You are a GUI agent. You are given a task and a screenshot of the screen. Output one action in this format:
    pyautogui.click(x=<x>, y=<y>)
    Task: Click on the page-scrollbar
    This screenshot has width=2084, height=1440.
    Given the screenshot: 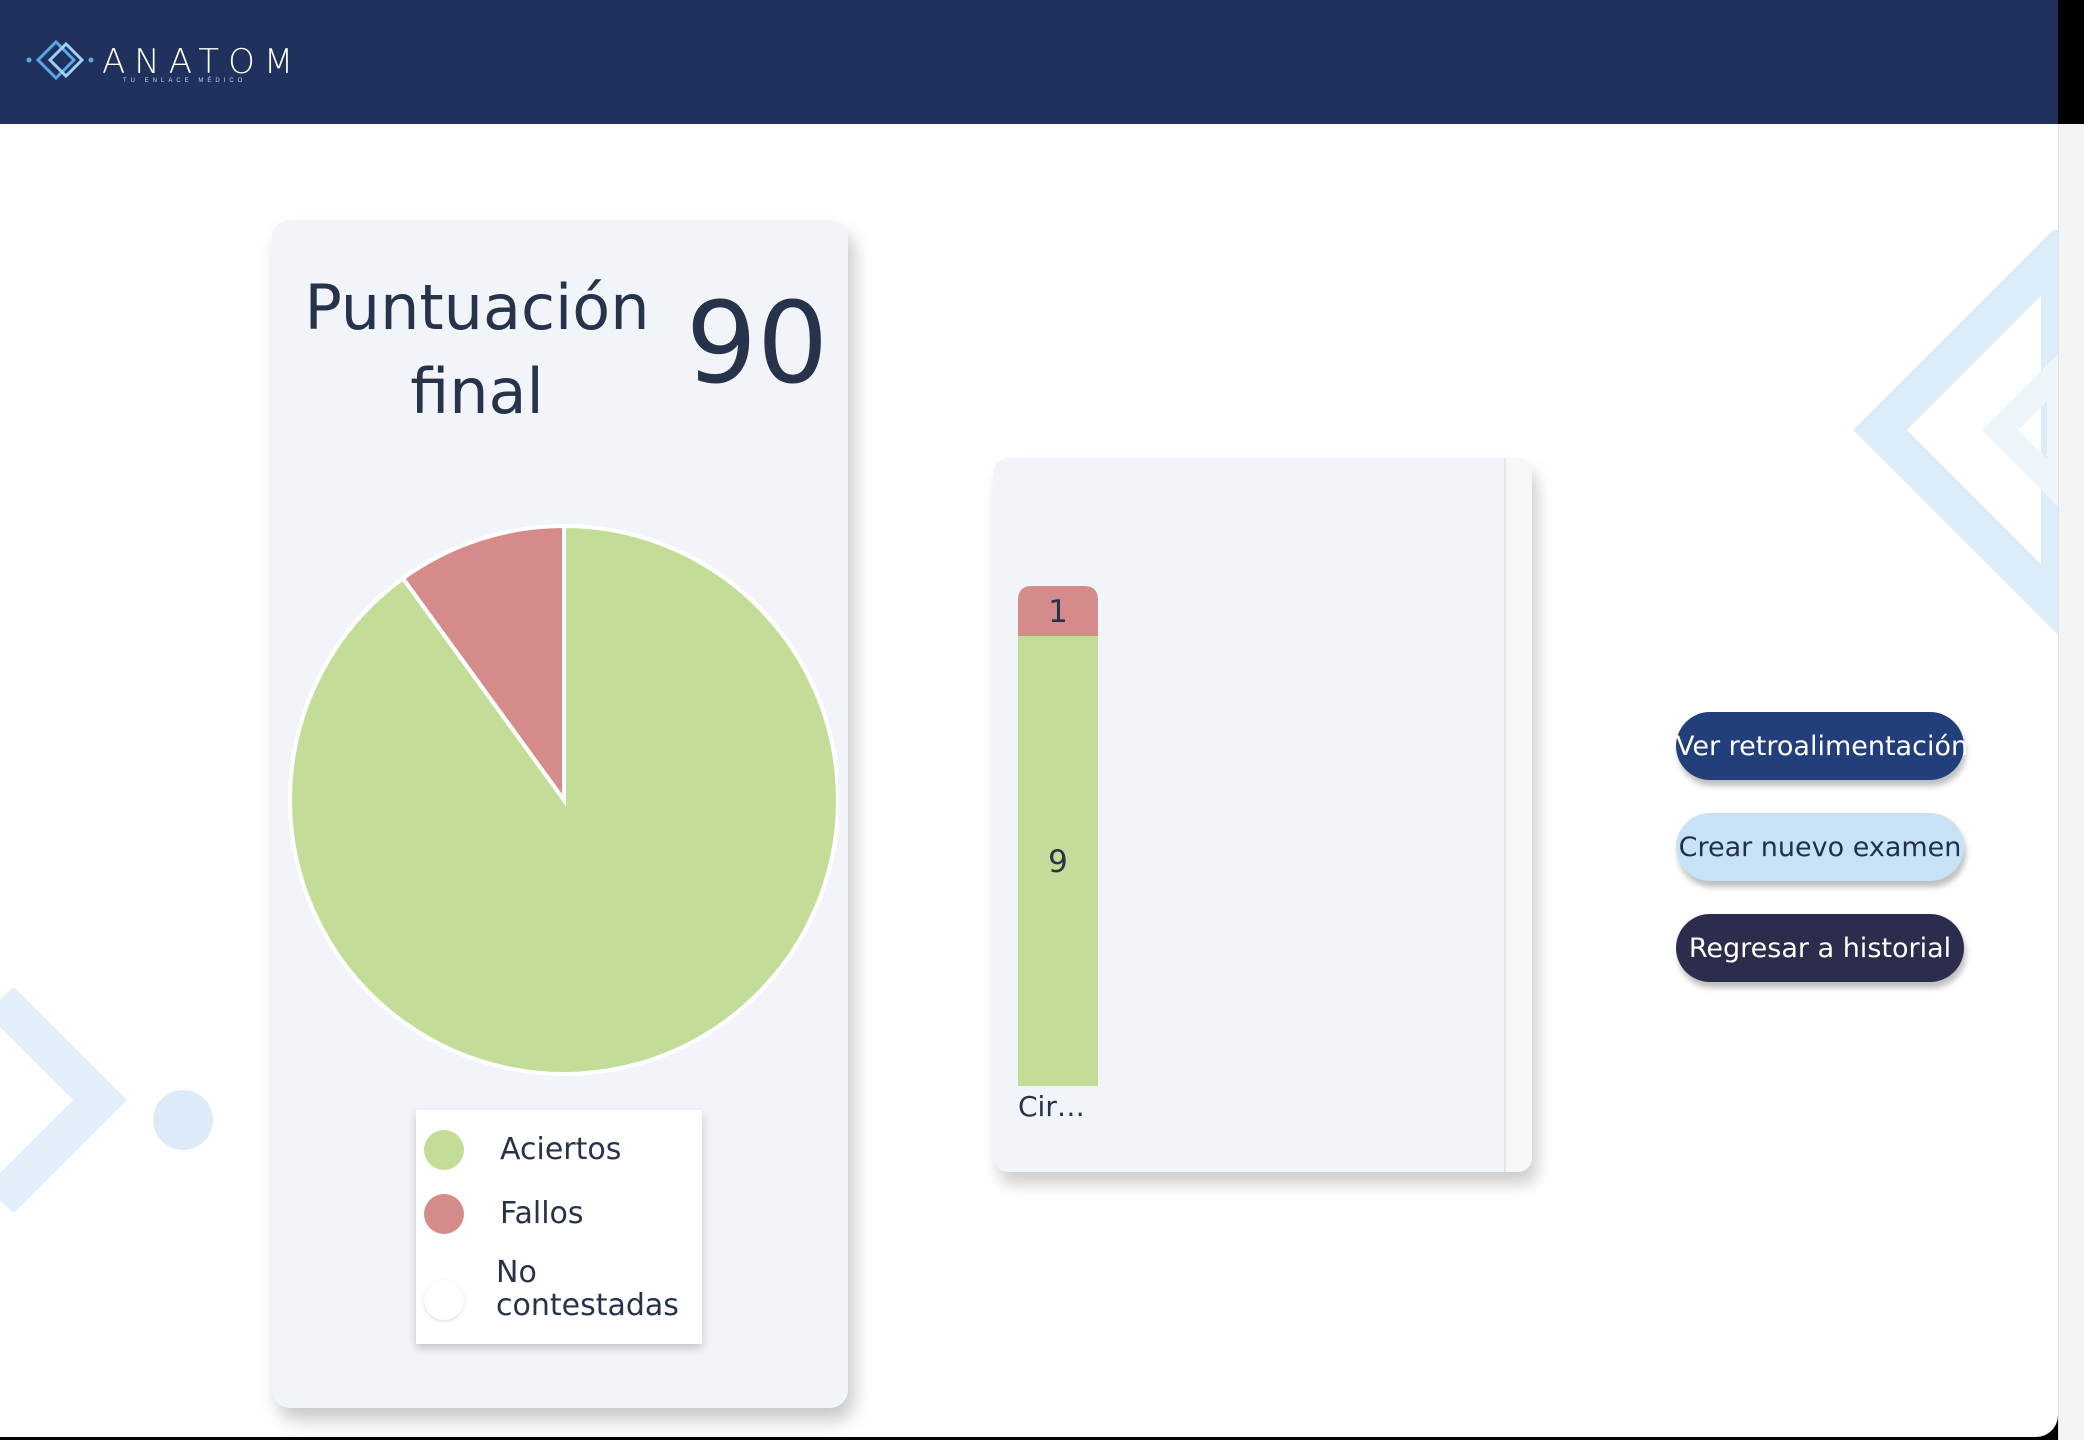 What is the action you would take?
    pyautogui.click(x=2071, y=782)
    